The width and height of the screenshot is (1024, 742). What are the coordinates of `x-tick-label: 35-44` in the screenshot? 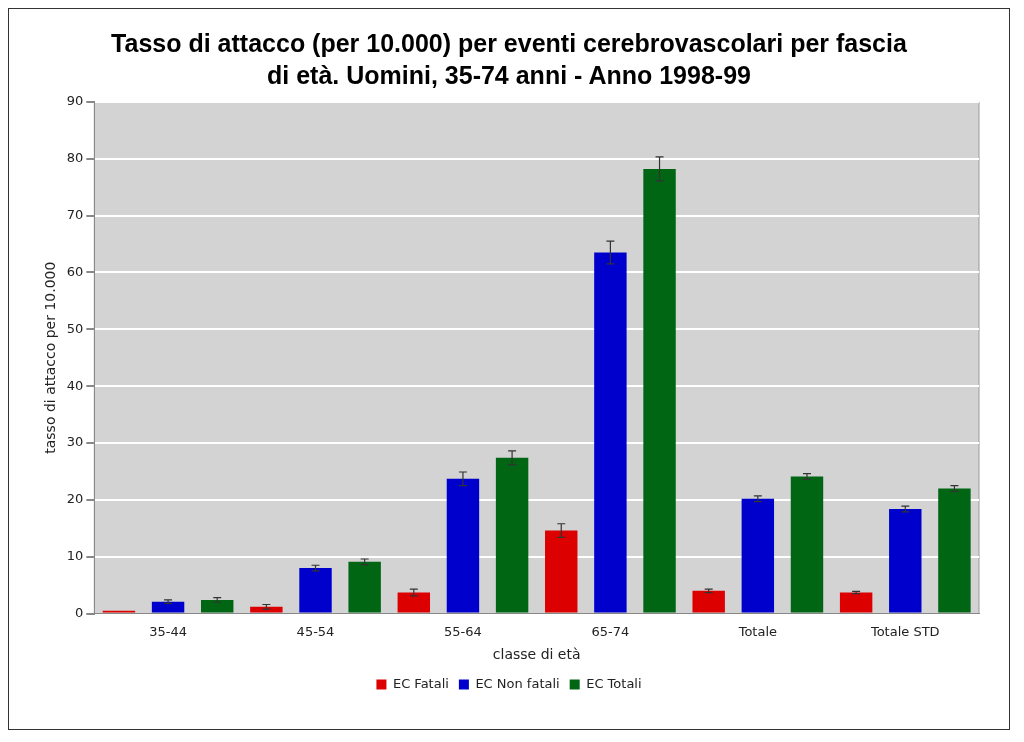 It's located at (168, 631).